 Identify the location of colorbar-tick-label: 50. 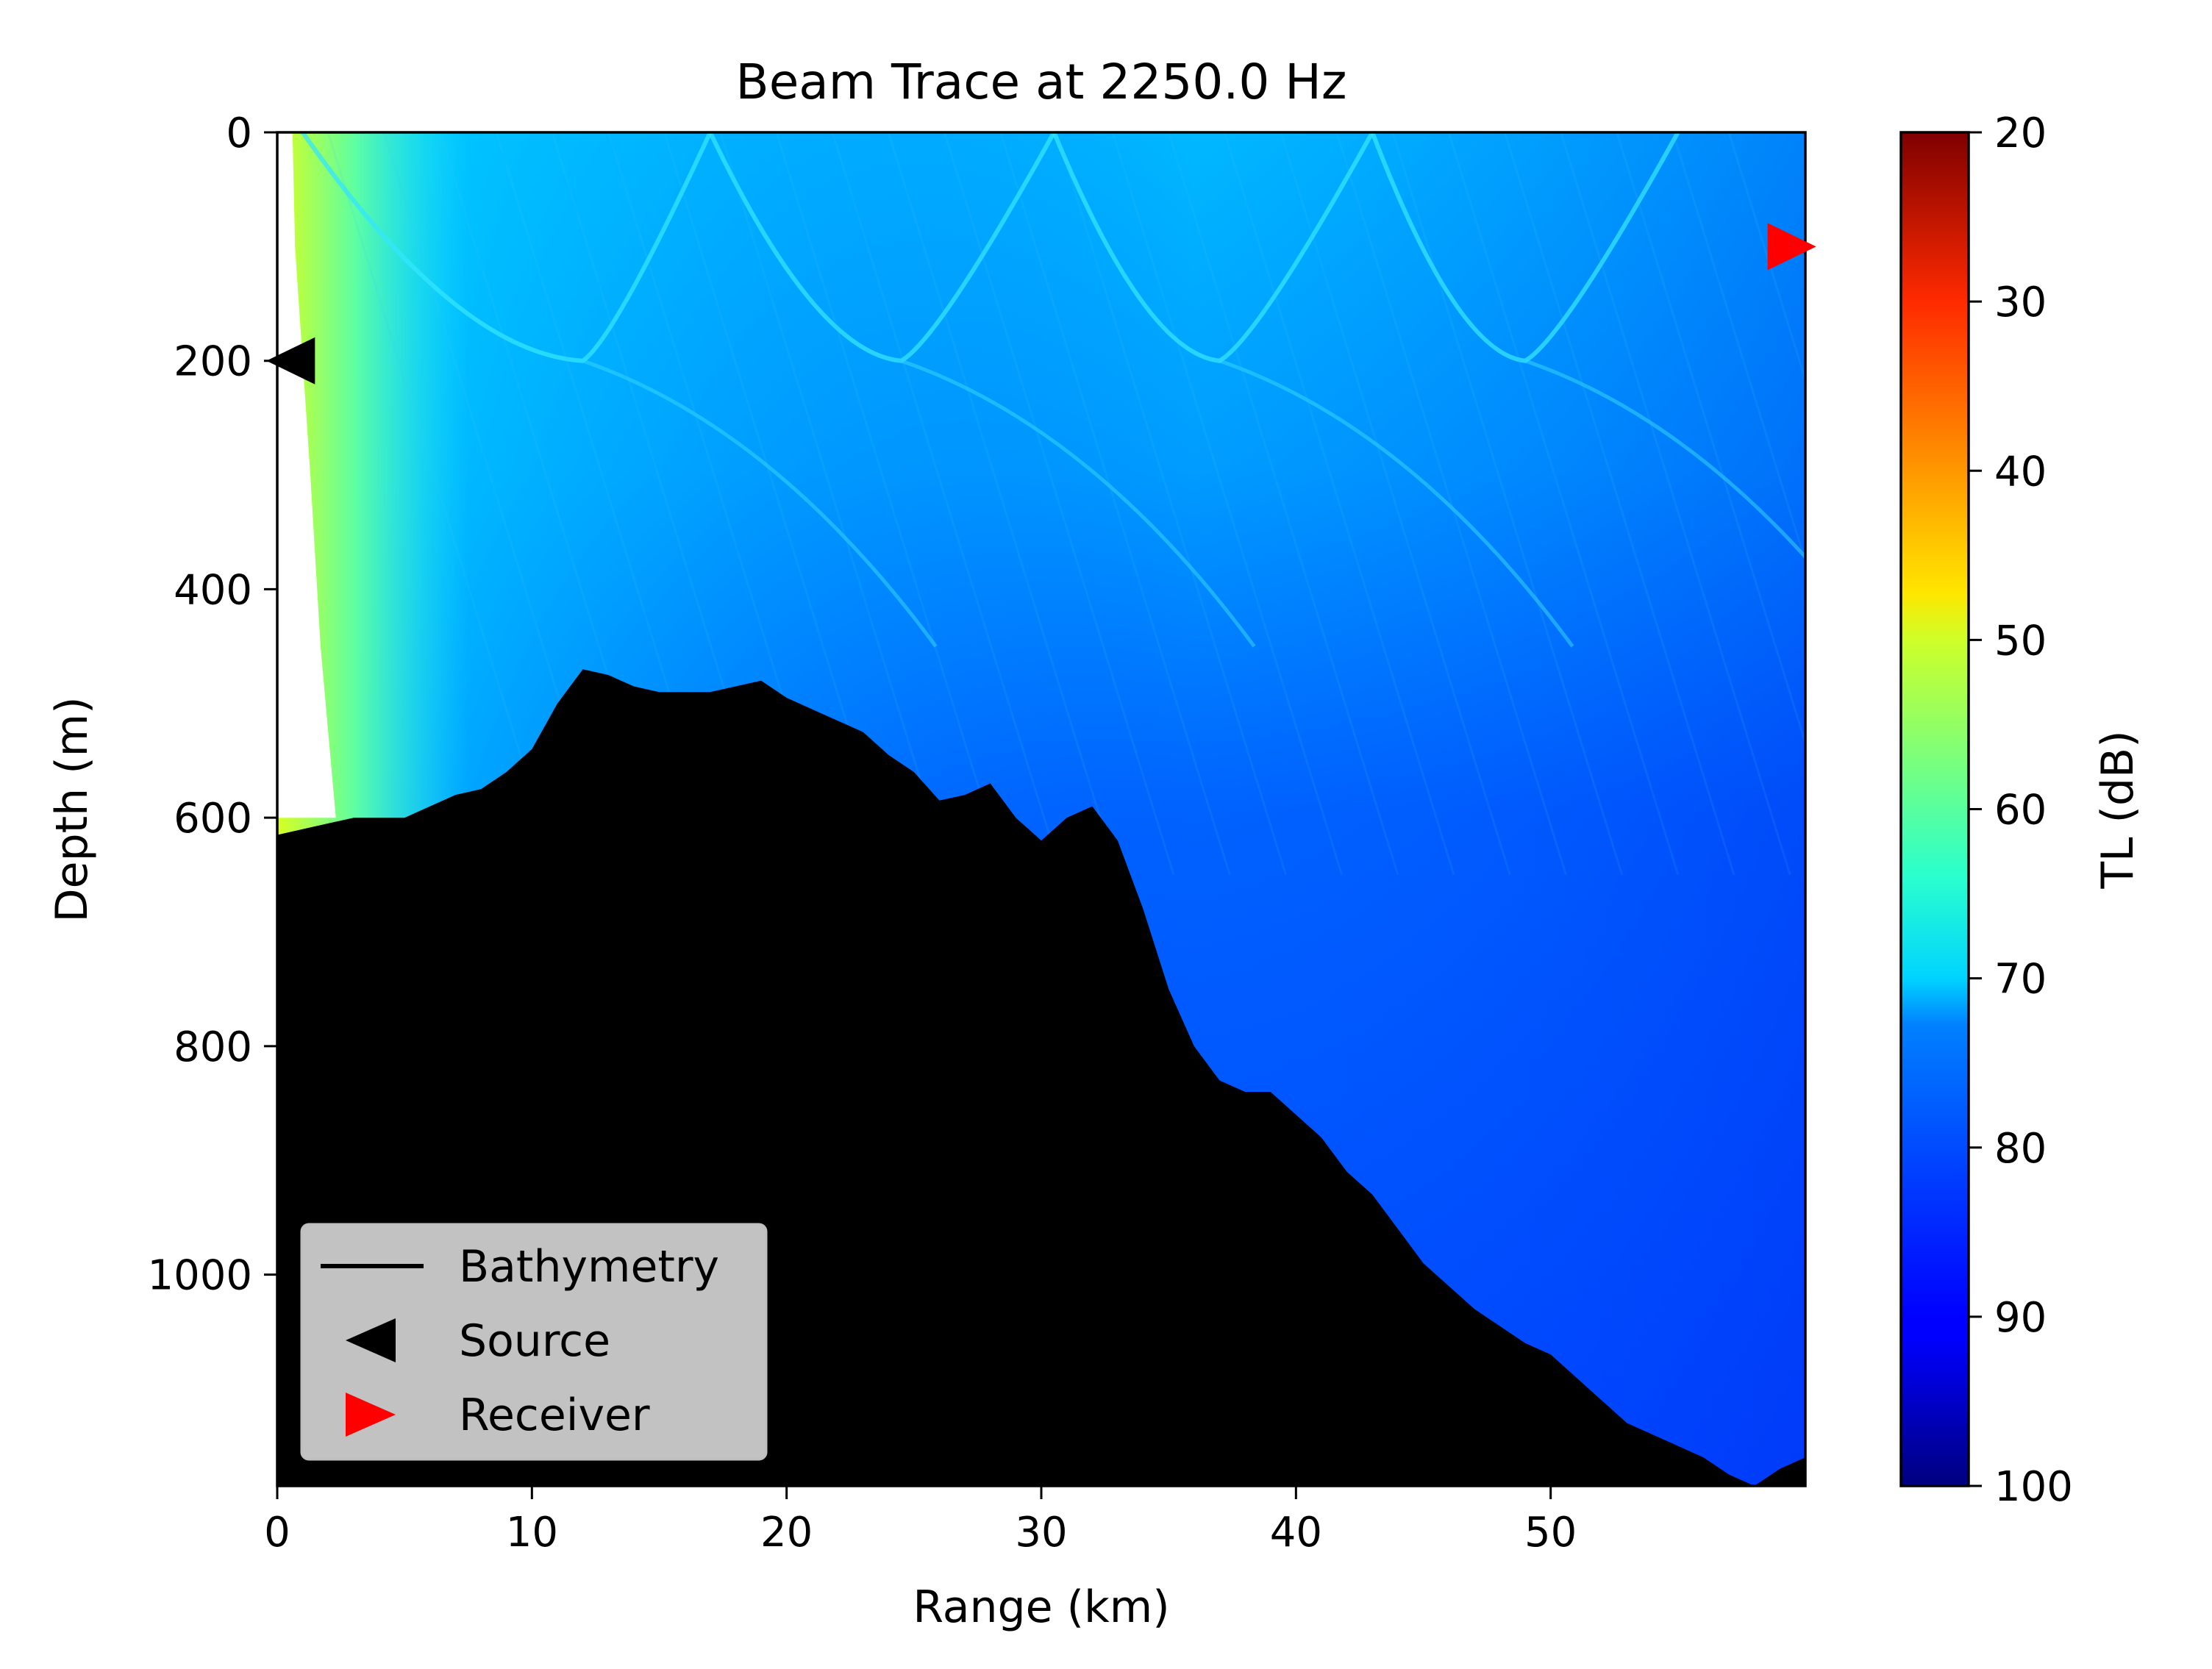
(2020, 641).